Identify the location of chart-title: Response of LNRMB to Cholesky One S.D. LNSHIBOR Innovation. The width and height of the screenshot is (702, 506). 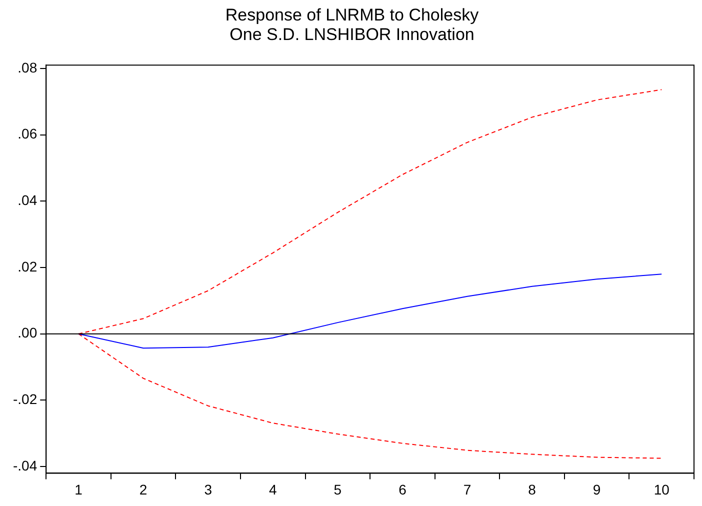
(352, 24).